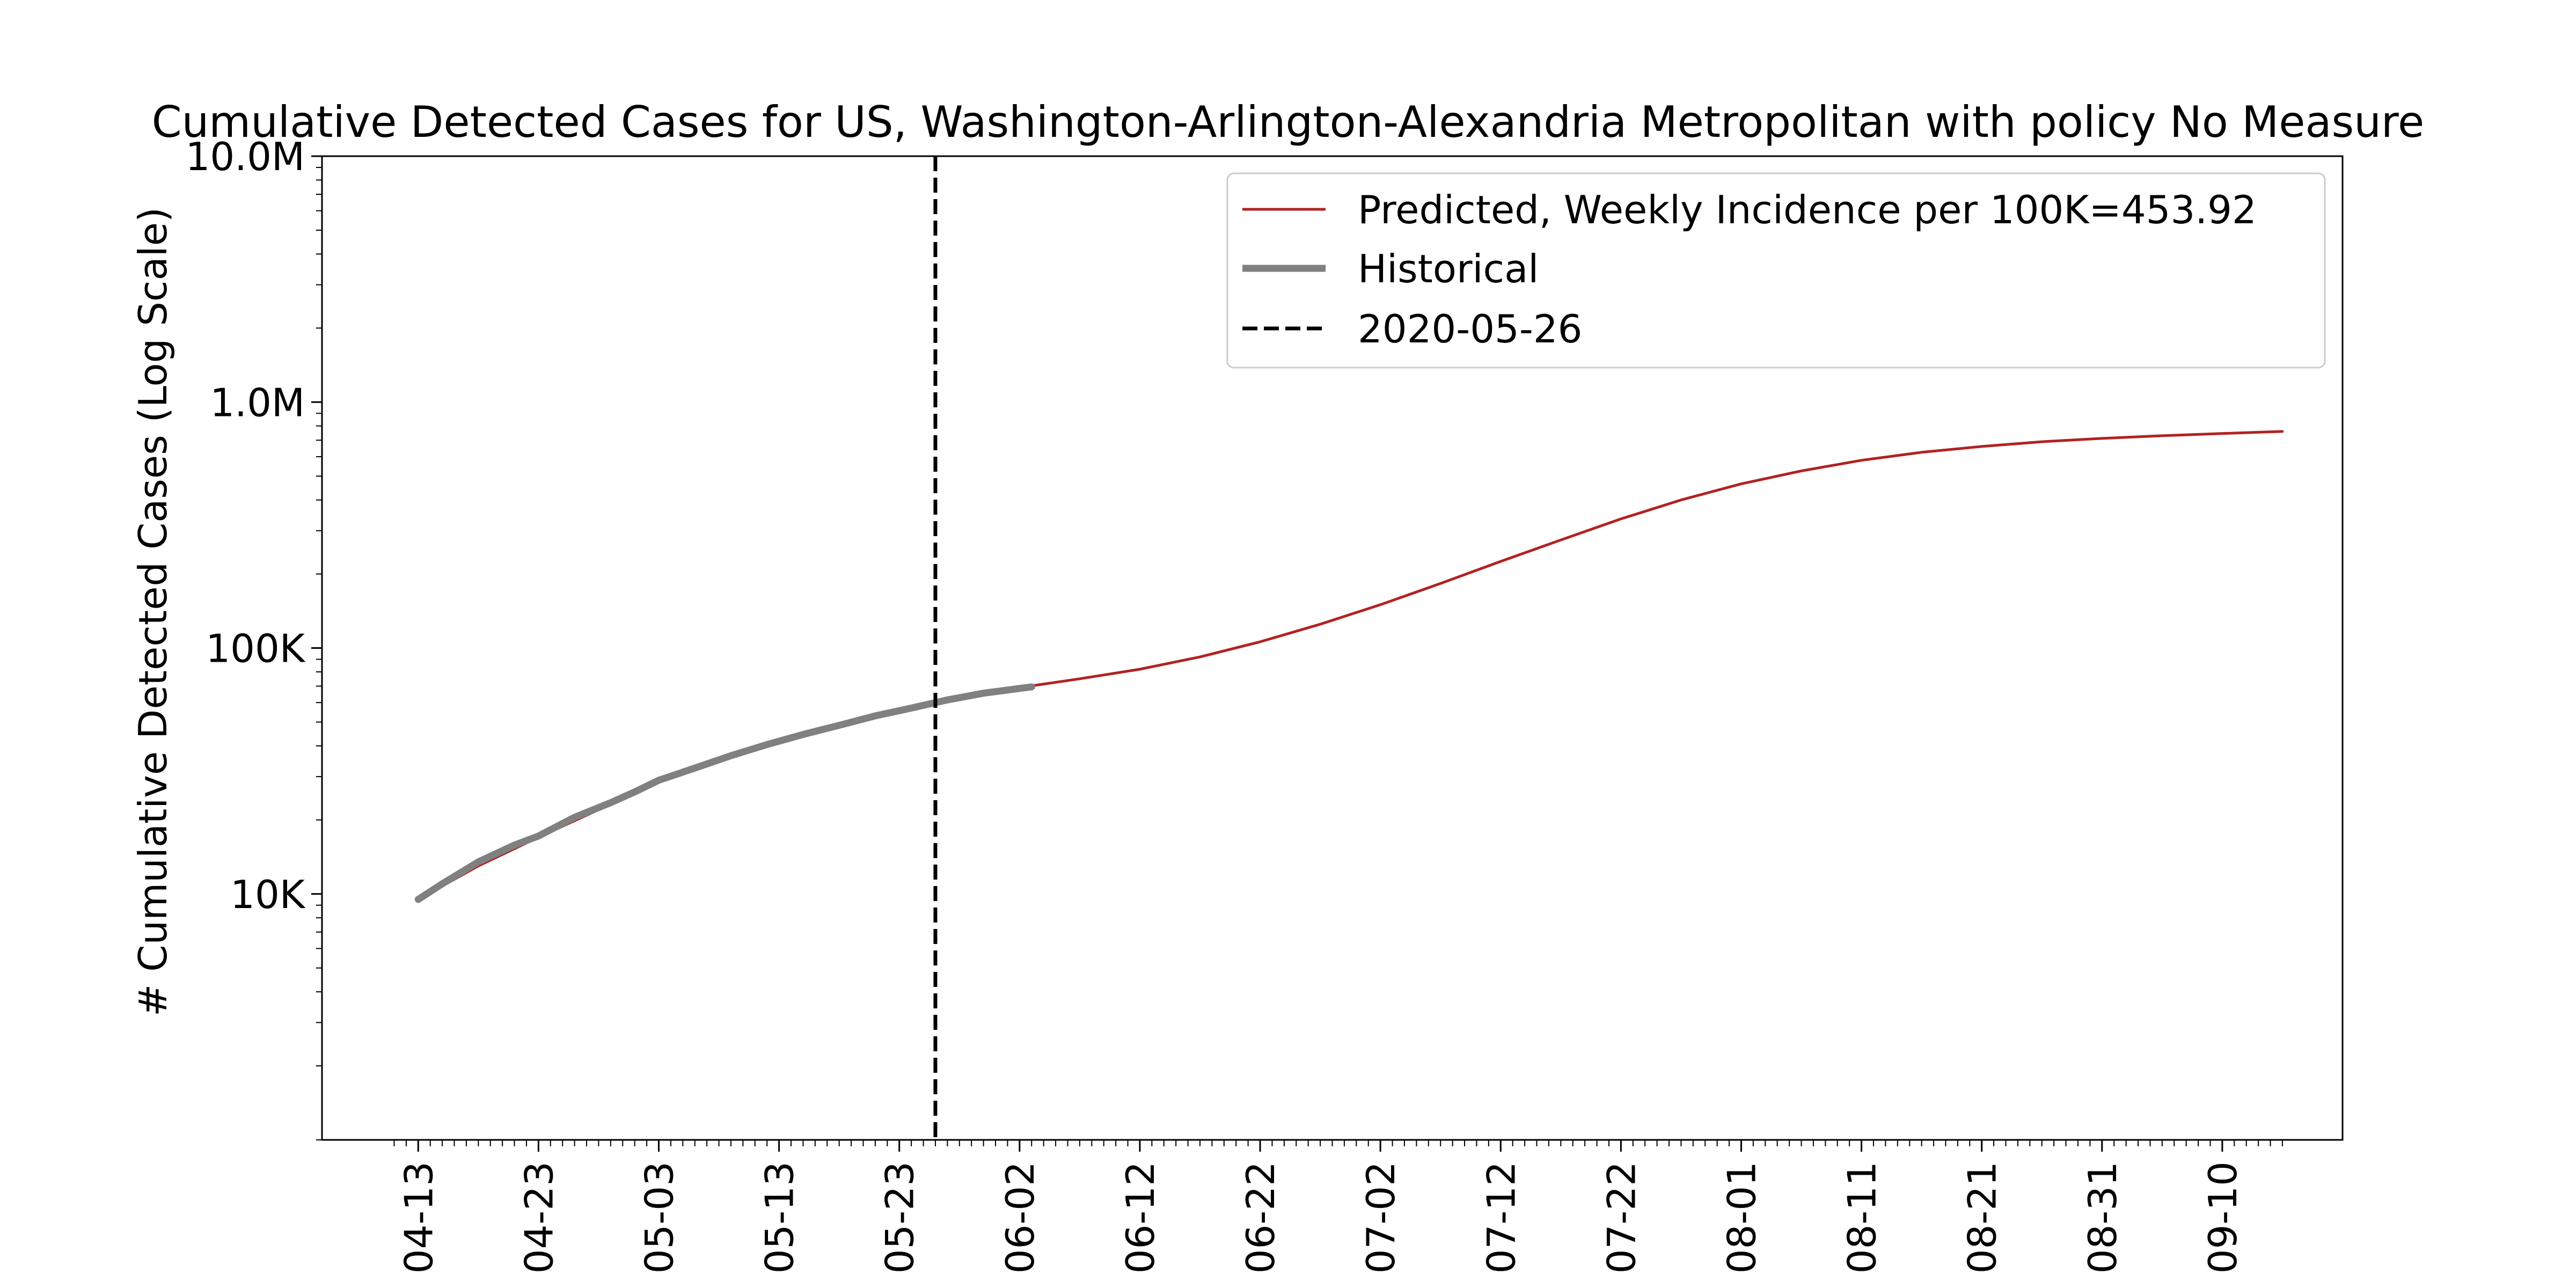  What do you see at coordinates (1380, 1217) in the screenshot?
I see `x-tick-label: 07-02` at bounding box center [1380, 1217].